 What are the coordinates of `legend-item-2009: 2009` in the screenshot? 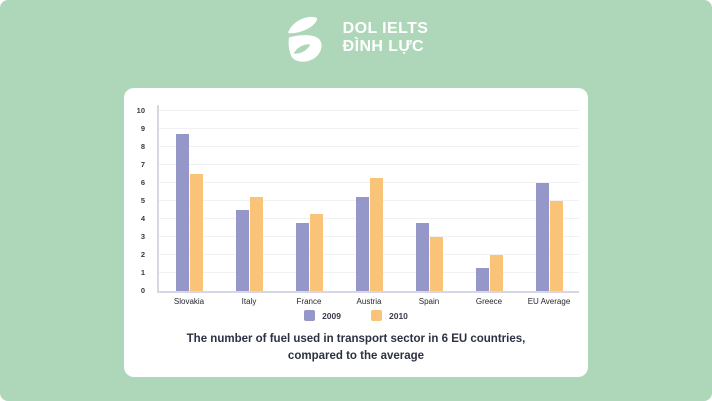 It's located at (322, 315).